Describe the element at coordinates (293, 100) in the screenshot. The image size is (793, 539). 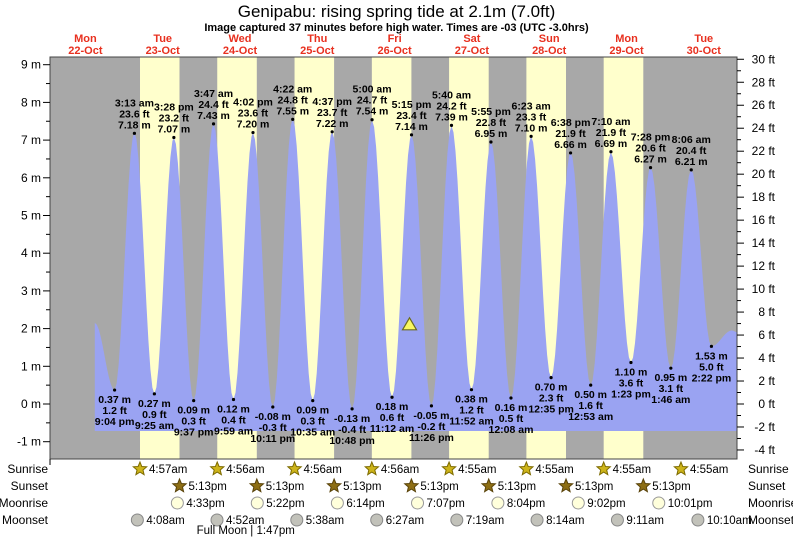
I see `high-tide-feet: 24.8 ft` at that location.